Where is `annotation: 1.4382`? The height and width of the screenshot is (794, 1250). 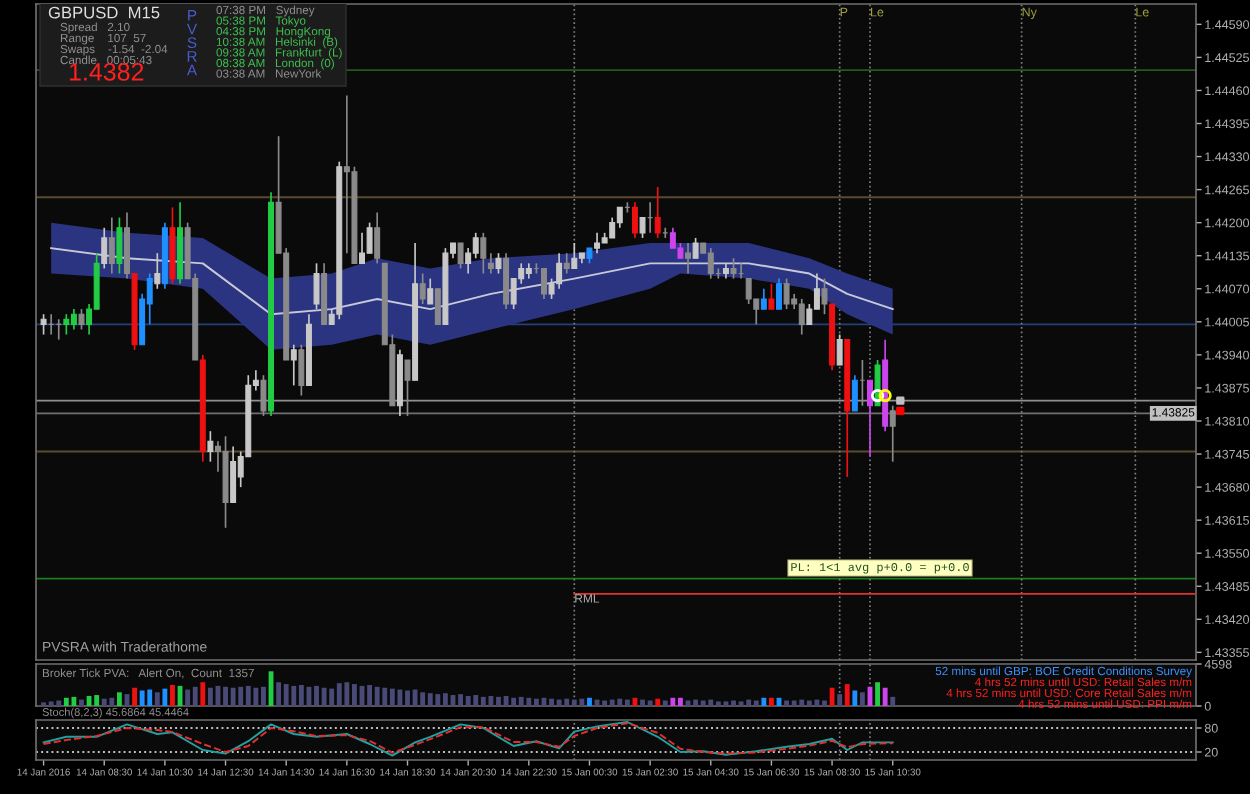
annotation: 1.4382 is located at coordinates (106, 72).